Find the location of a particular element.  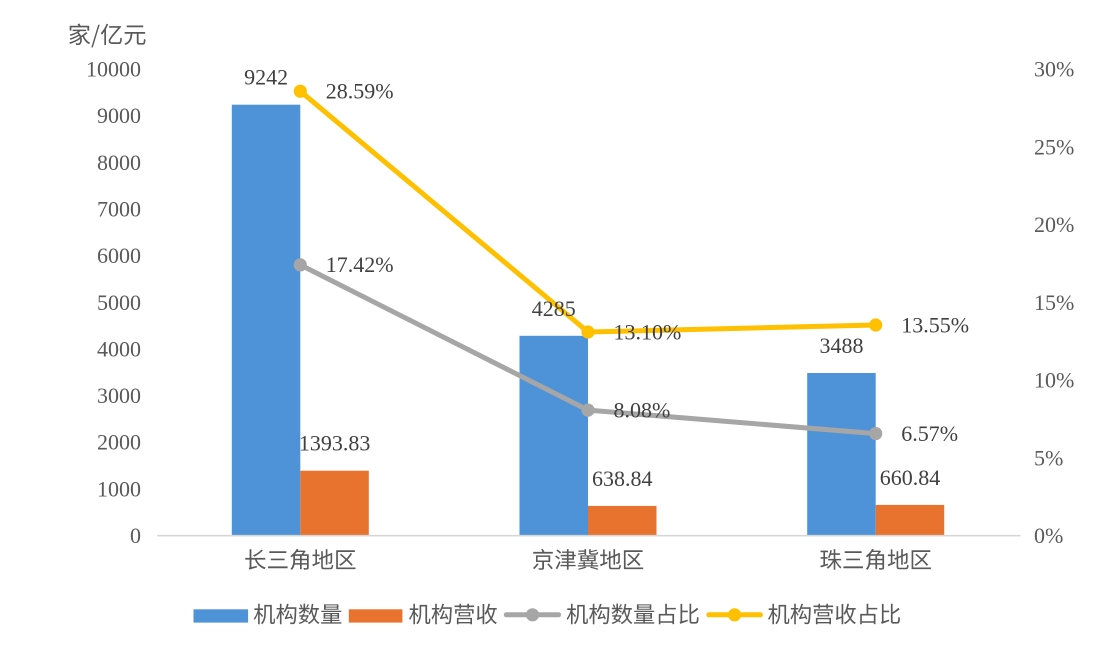

svg-text: 6.57% is located at coordinates (929, 433).